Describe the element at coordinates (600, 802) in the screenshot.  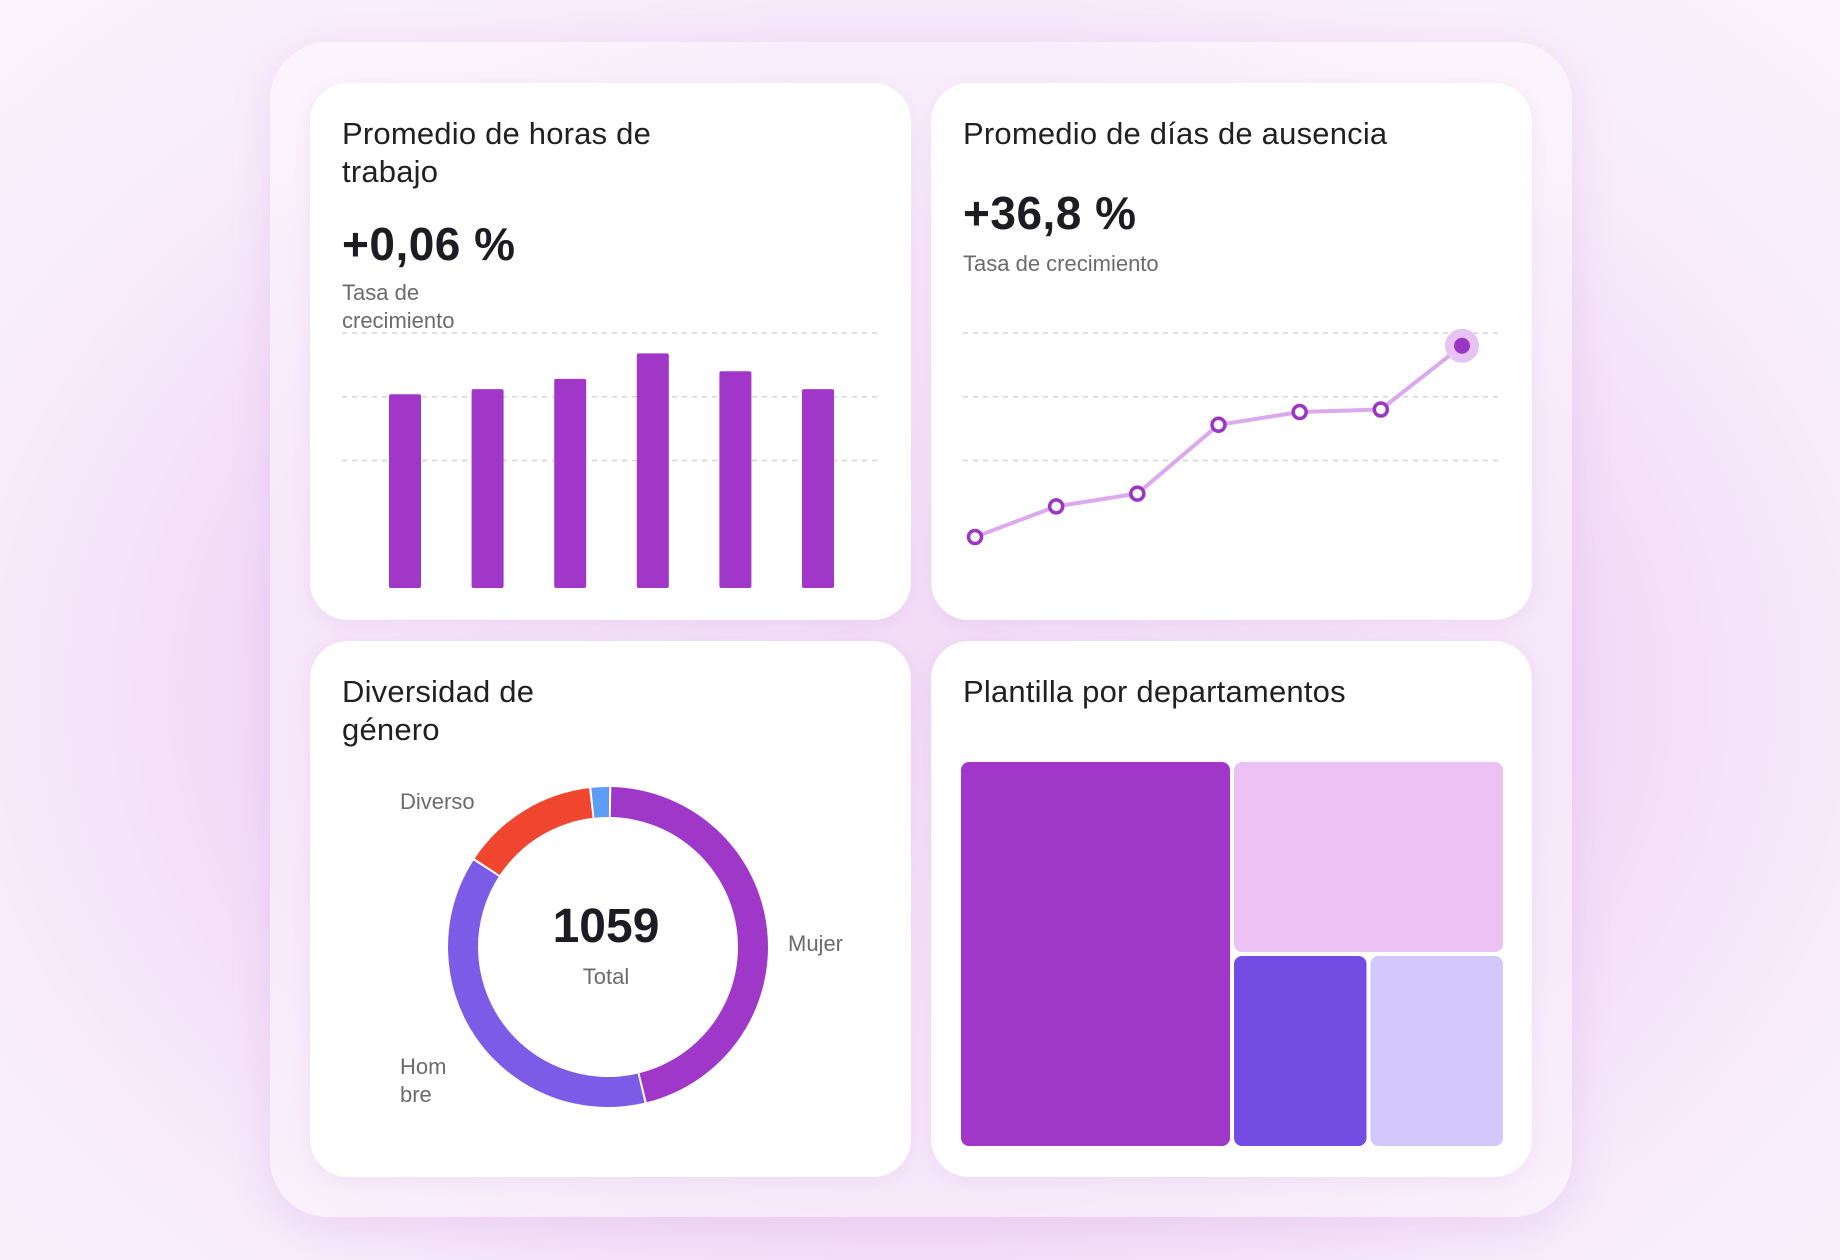
I see `donut-slice-other` at that location.